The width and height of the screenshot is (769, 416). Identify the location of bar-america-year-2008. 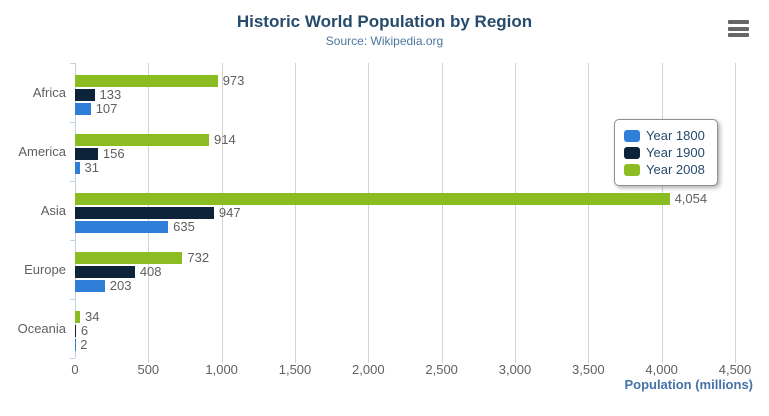
(142, 140).